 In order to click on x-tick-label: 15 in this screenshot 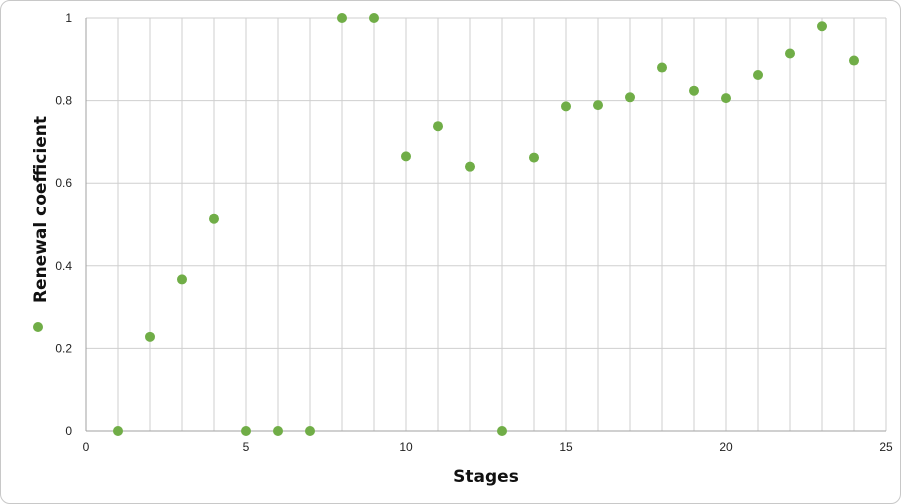, I will do `click(566, 447)`.